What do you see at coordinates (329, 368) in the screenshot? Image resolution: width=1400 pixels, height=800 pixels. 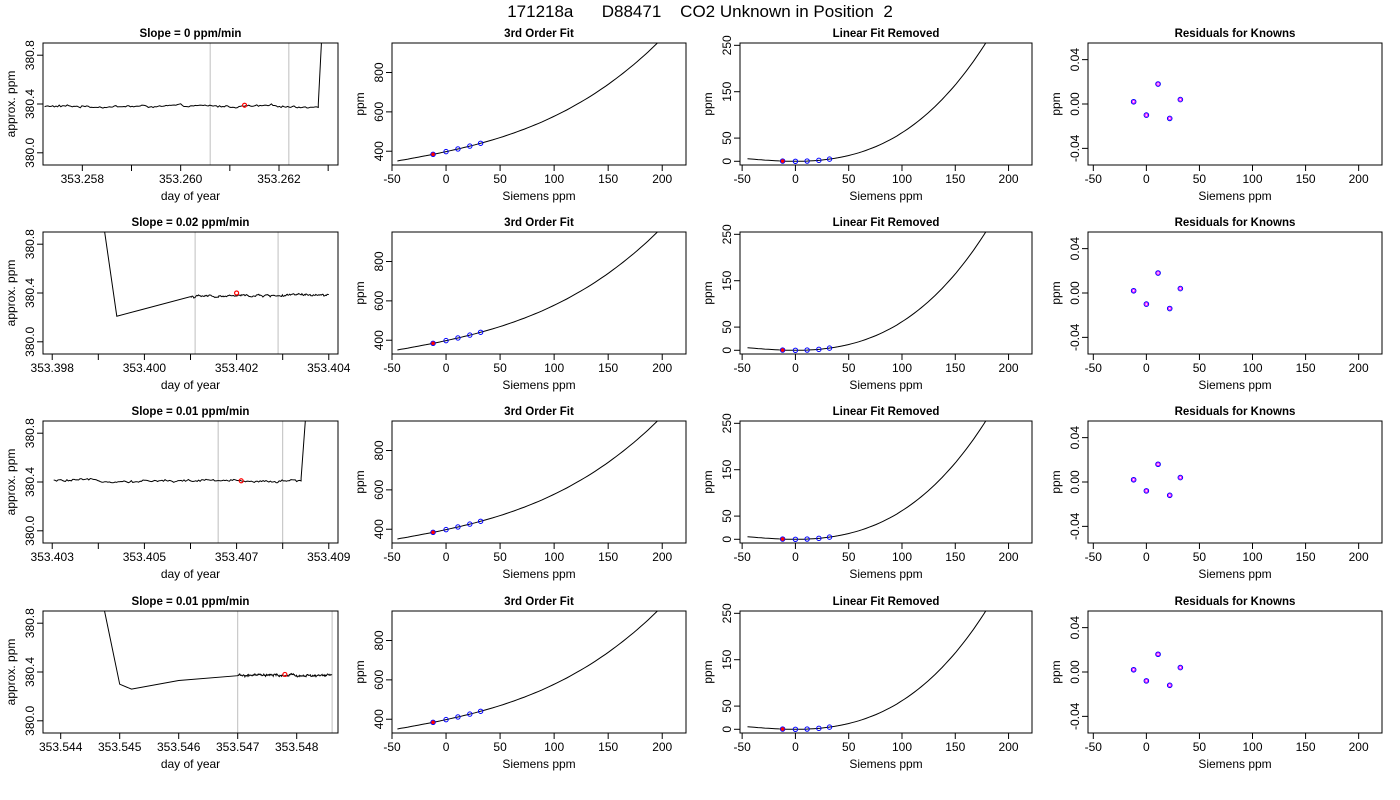 I see `x-tick-label: 353.404` at bounding box center [329, 368].